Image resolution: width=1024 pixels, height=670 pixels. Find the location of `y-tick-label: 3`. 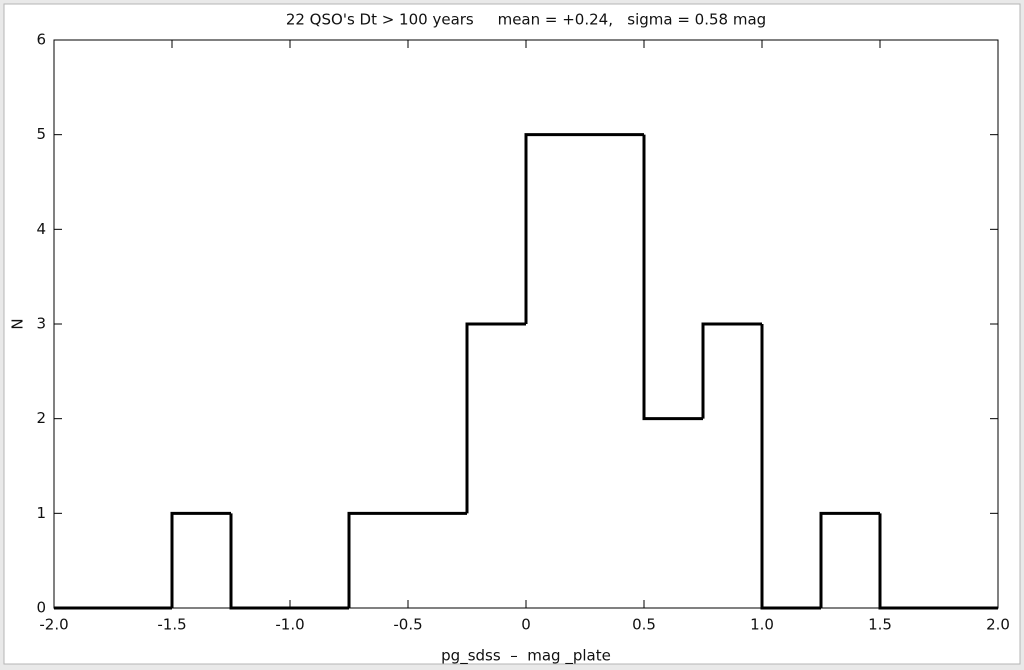

y-tick-label: 3 is located at coordinates (41, 324).